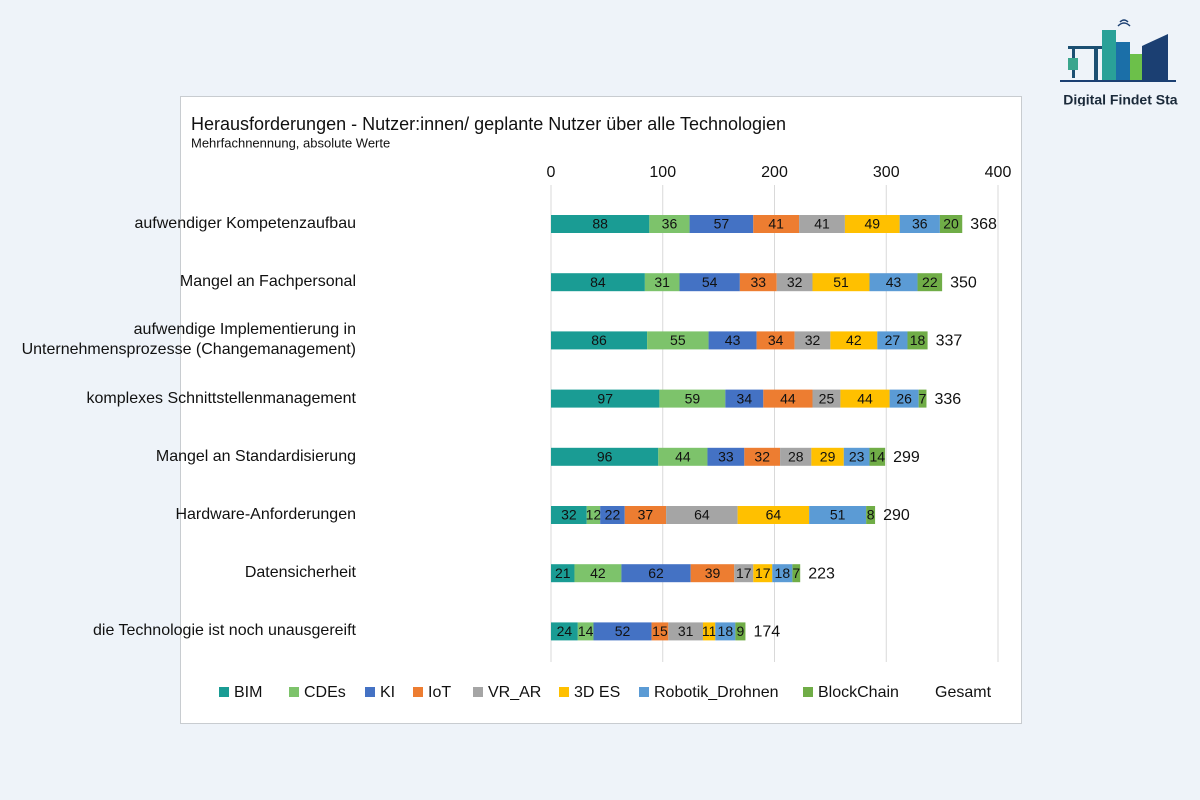 The width and height of the screenshot is (1200, 800). I want to click on value-label: 86, so click(599, 340).